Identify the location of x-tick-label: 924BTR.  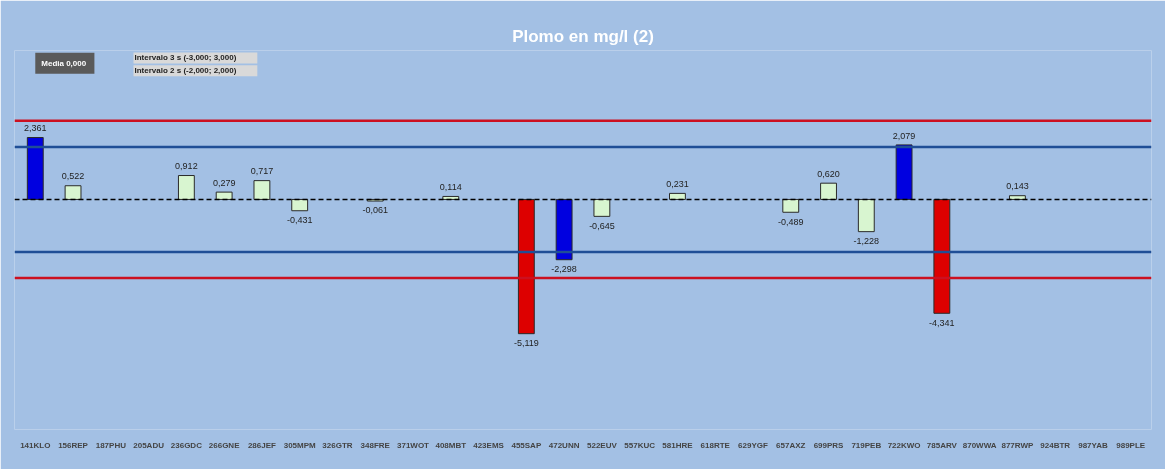
(1055, 445).